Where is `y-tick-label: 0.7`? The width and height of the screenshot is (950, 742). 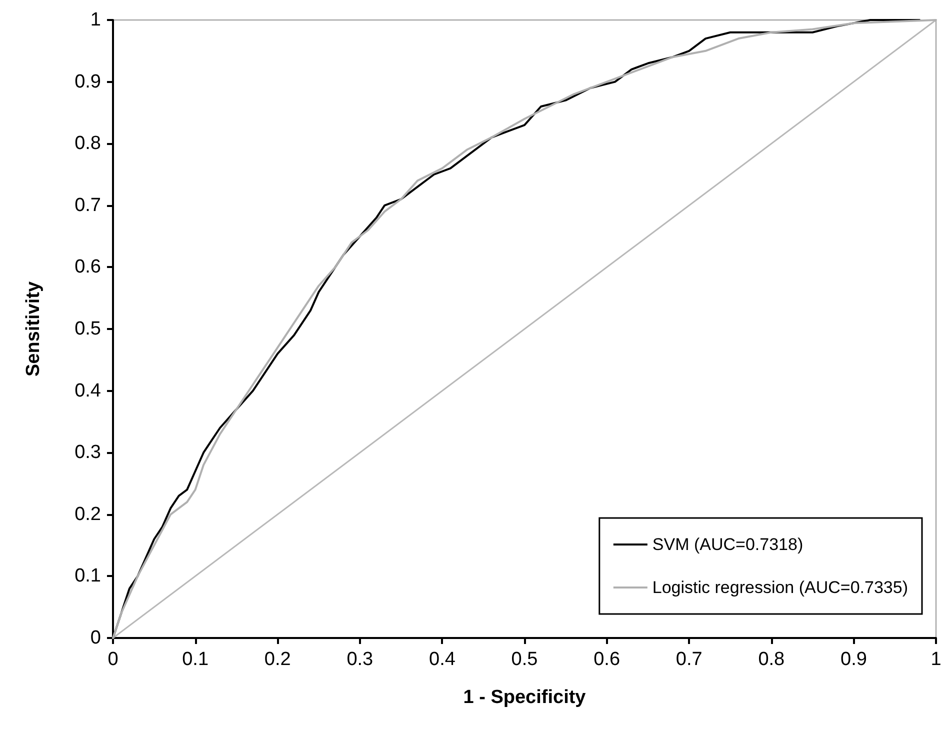 y-tick-label: 0.7 is located at coordinates (87, 205).